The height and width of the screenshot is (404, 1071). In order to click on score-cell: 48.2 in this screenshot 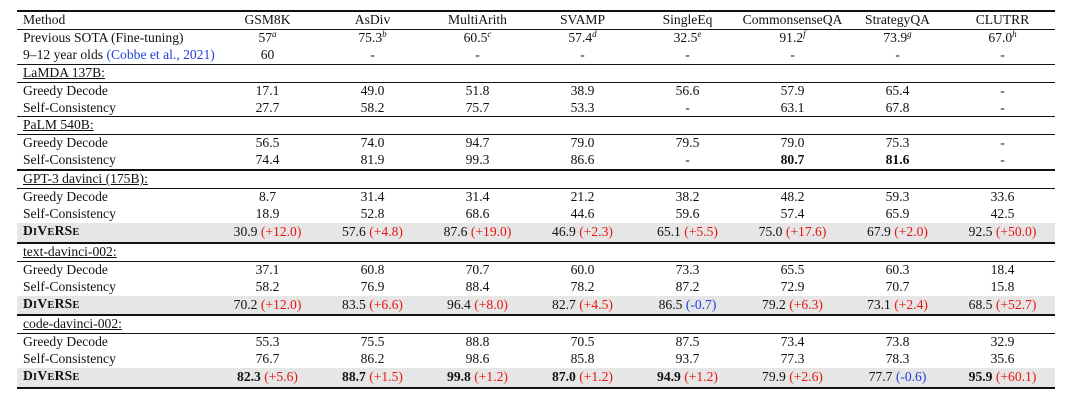, I will do `click(792, 197)`.